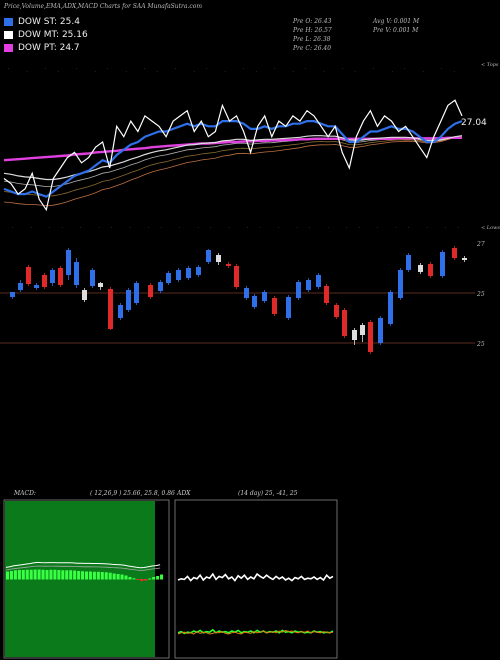  Describe the element at coordinates (312, 30) in the screenshot. I see `ohlc-high: Pre H: 26.57` at that location.